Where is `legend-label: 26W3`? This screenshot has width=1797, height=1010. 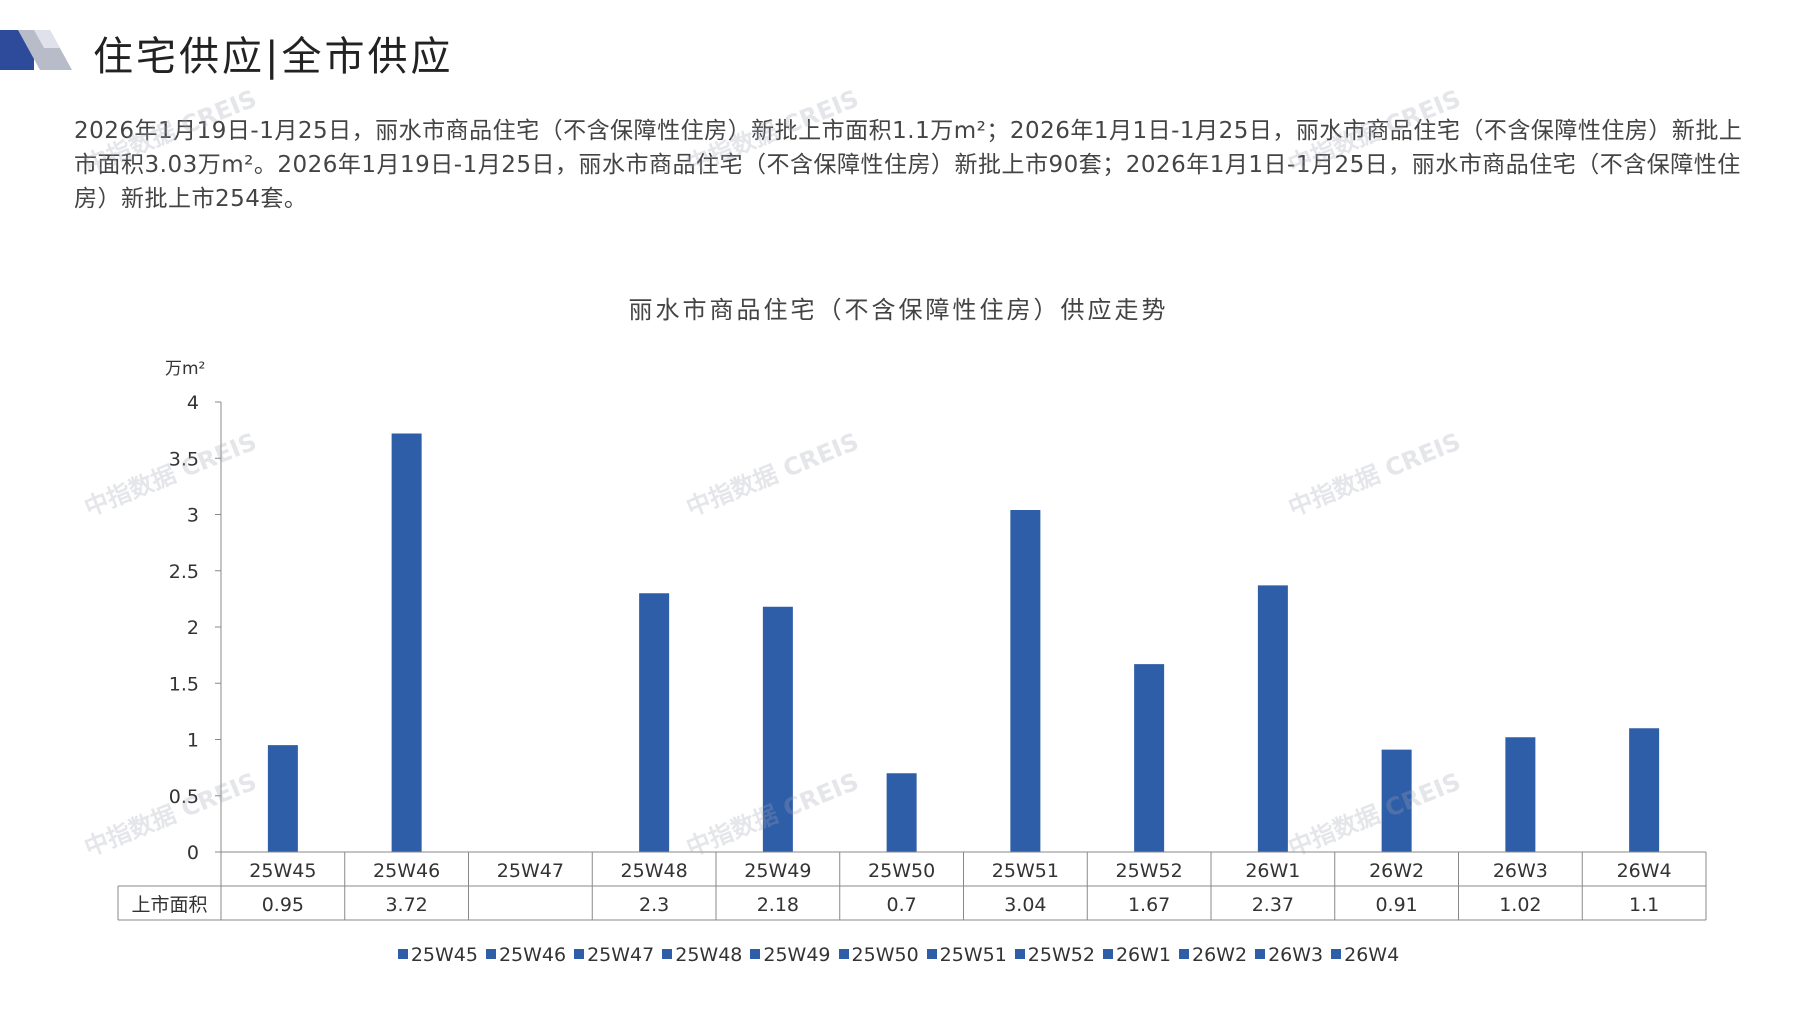 legend-label: 26W3 is located at coordinates (1296, 955).